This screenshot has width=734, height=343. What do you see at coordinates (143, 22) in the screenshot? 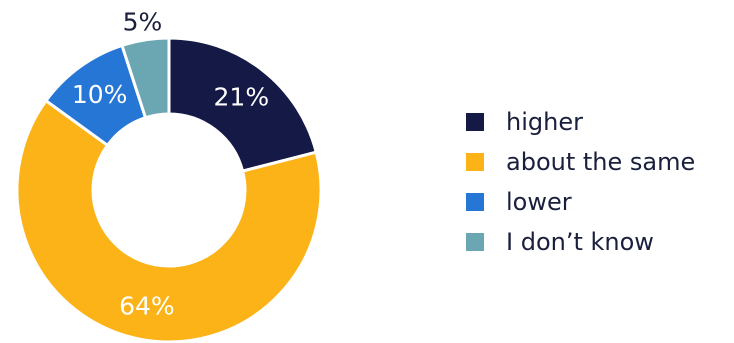
I see `data-label-i-don-t-know: 5%` at bounding box center [143, 22].